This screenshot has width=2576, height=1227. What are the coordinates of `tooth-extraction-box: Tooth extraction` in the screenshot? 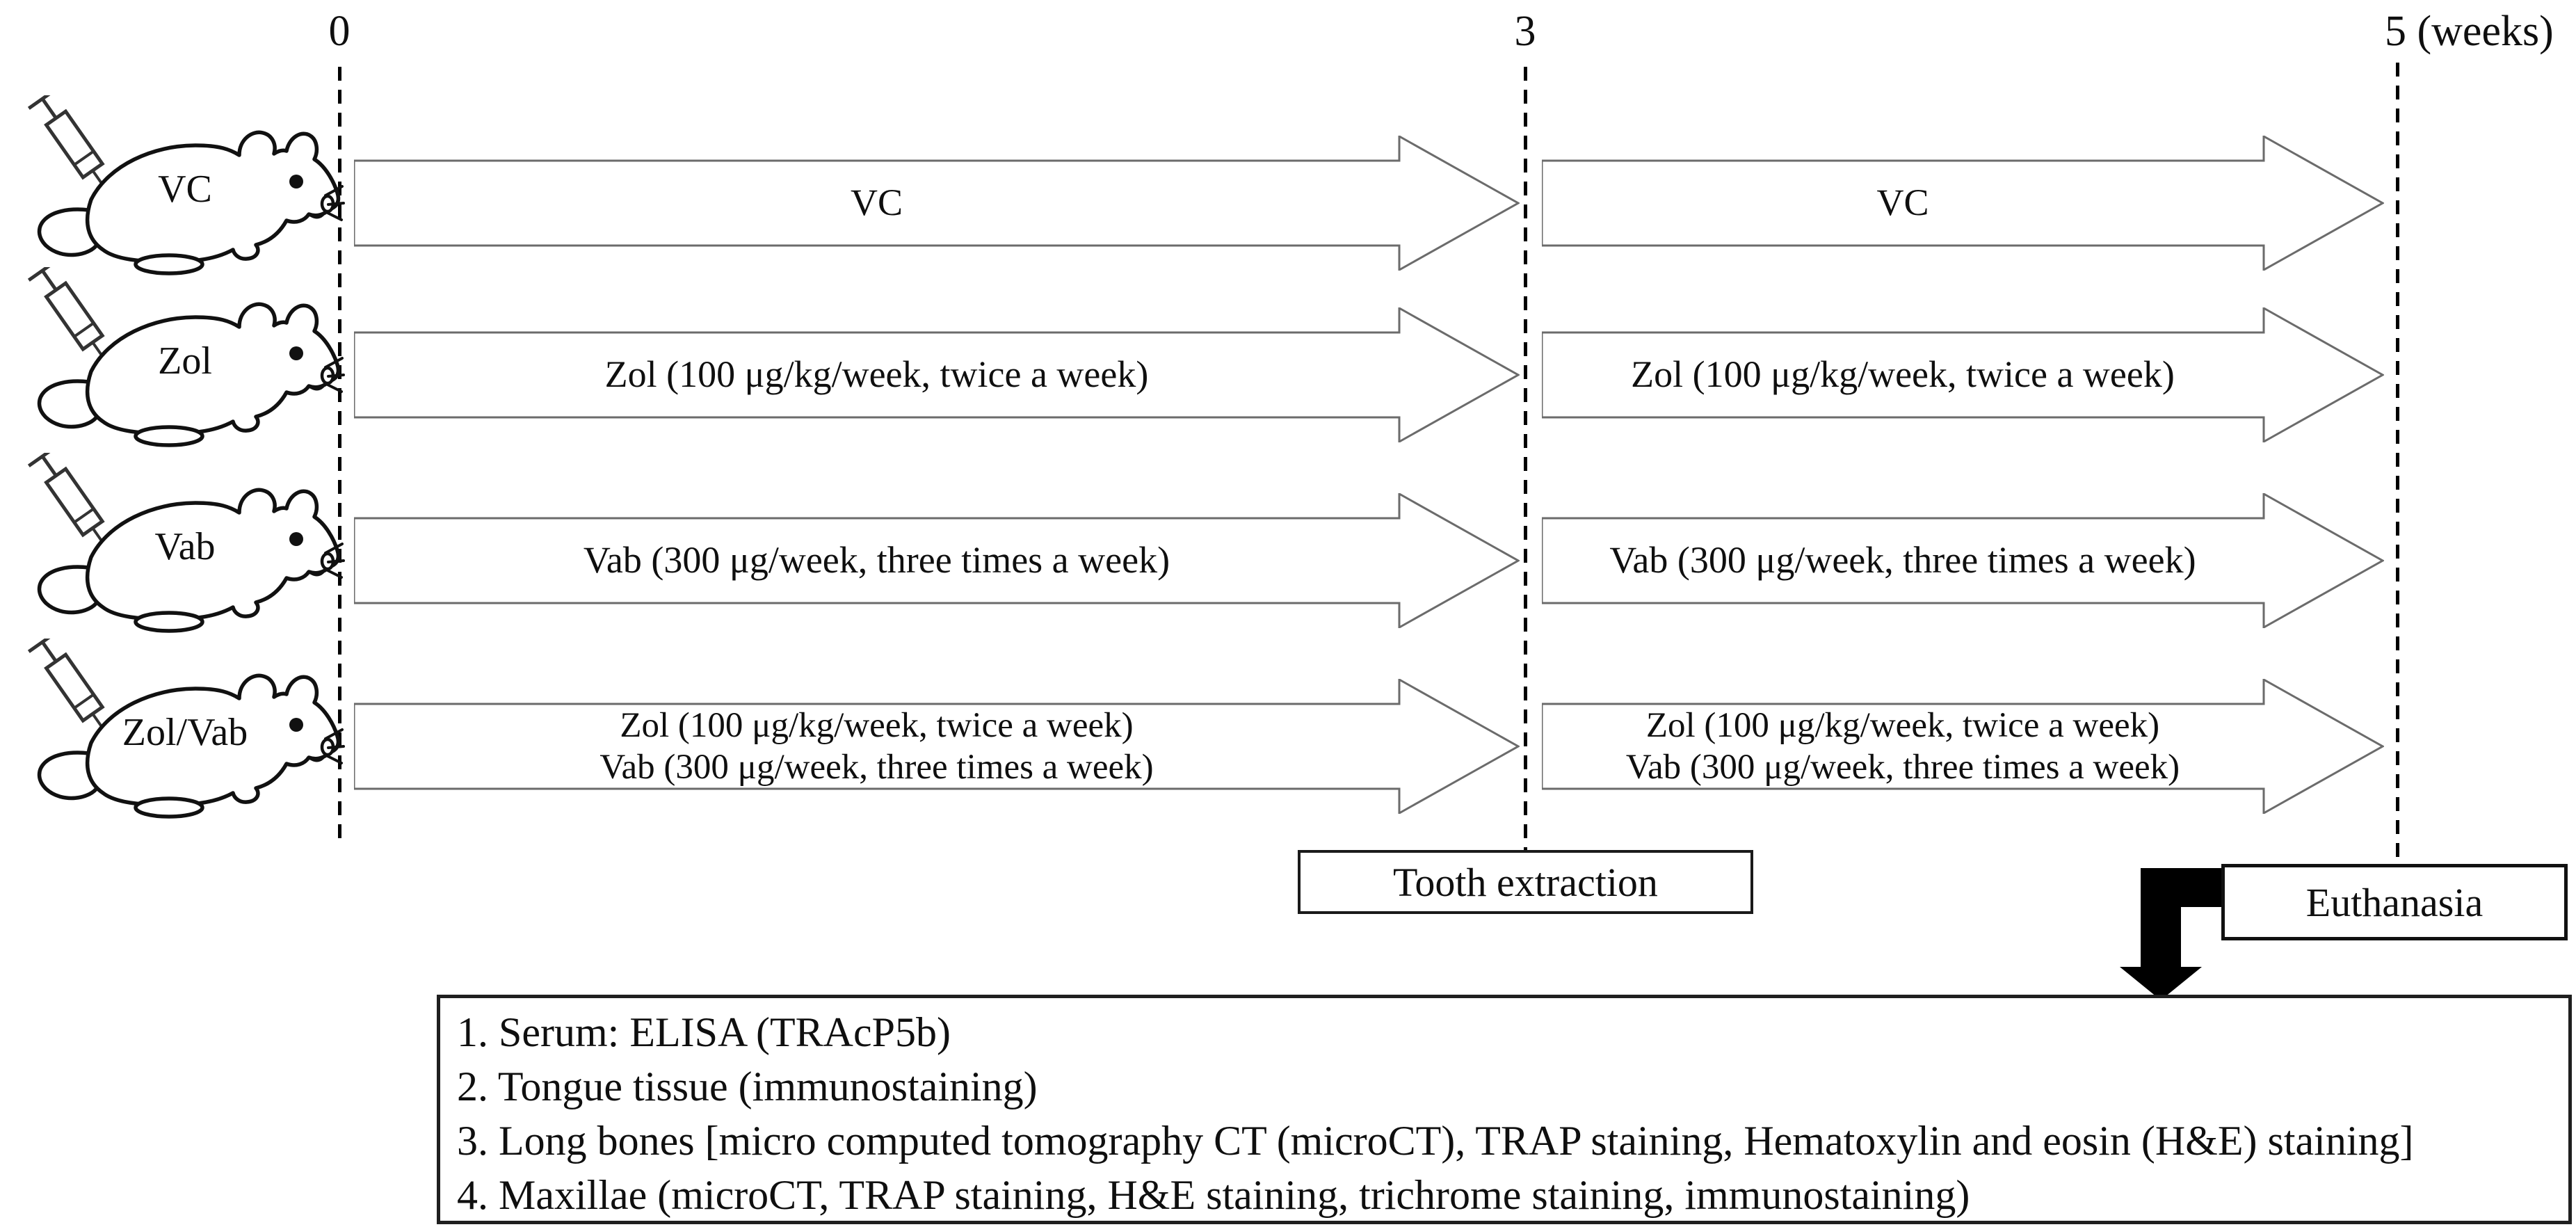 It's located at (1525, 882).